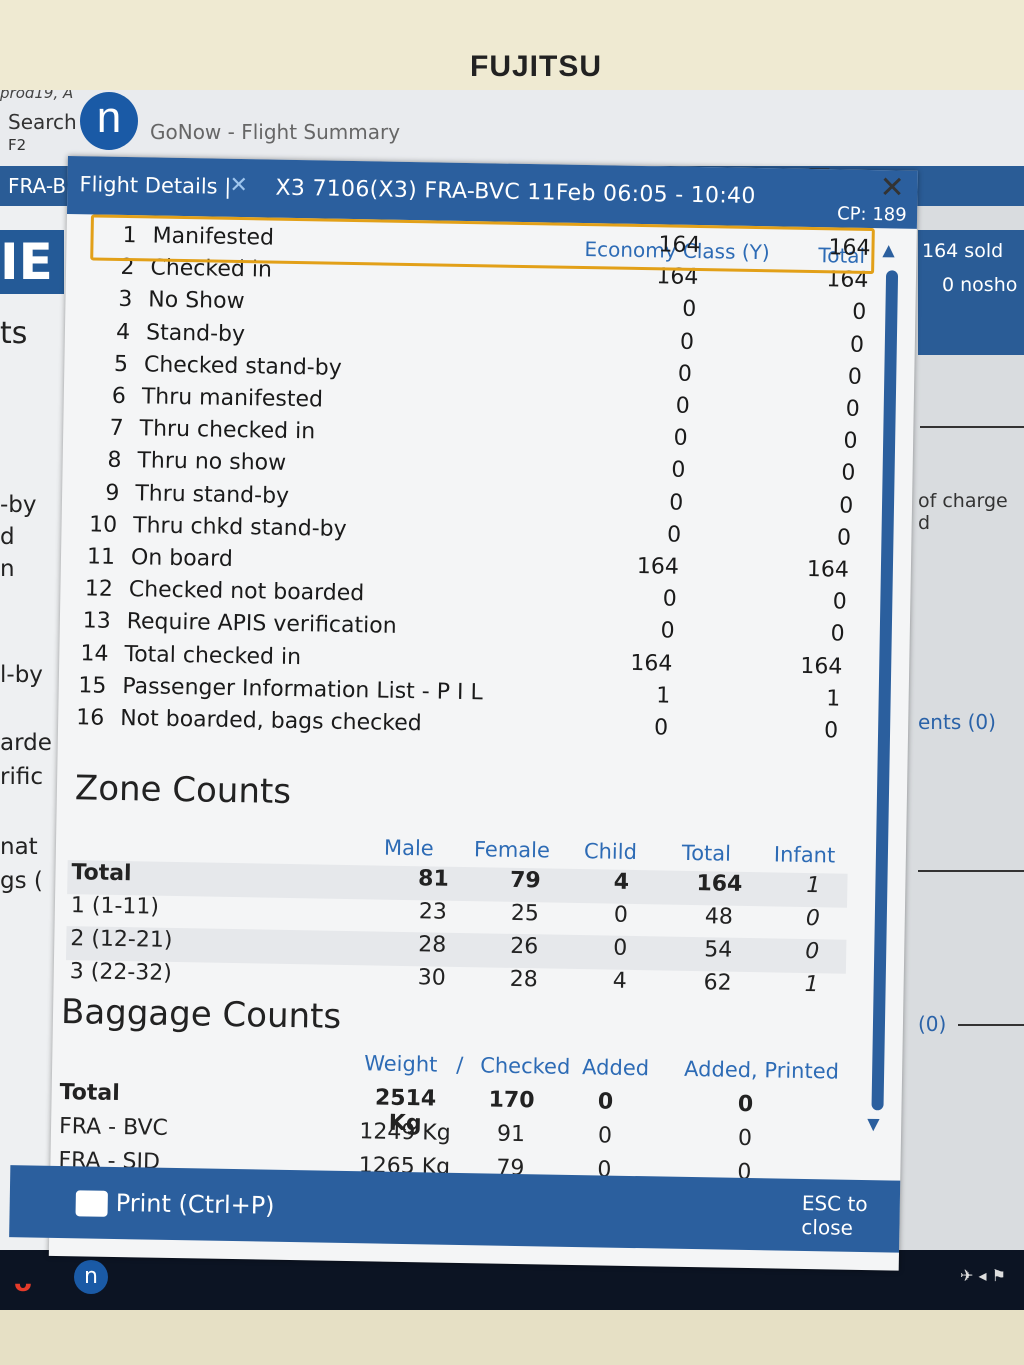  What do you see at coordinates (119, 396) in the screenshot?
I see `row-number: 6` at bounding box center [119, 396].